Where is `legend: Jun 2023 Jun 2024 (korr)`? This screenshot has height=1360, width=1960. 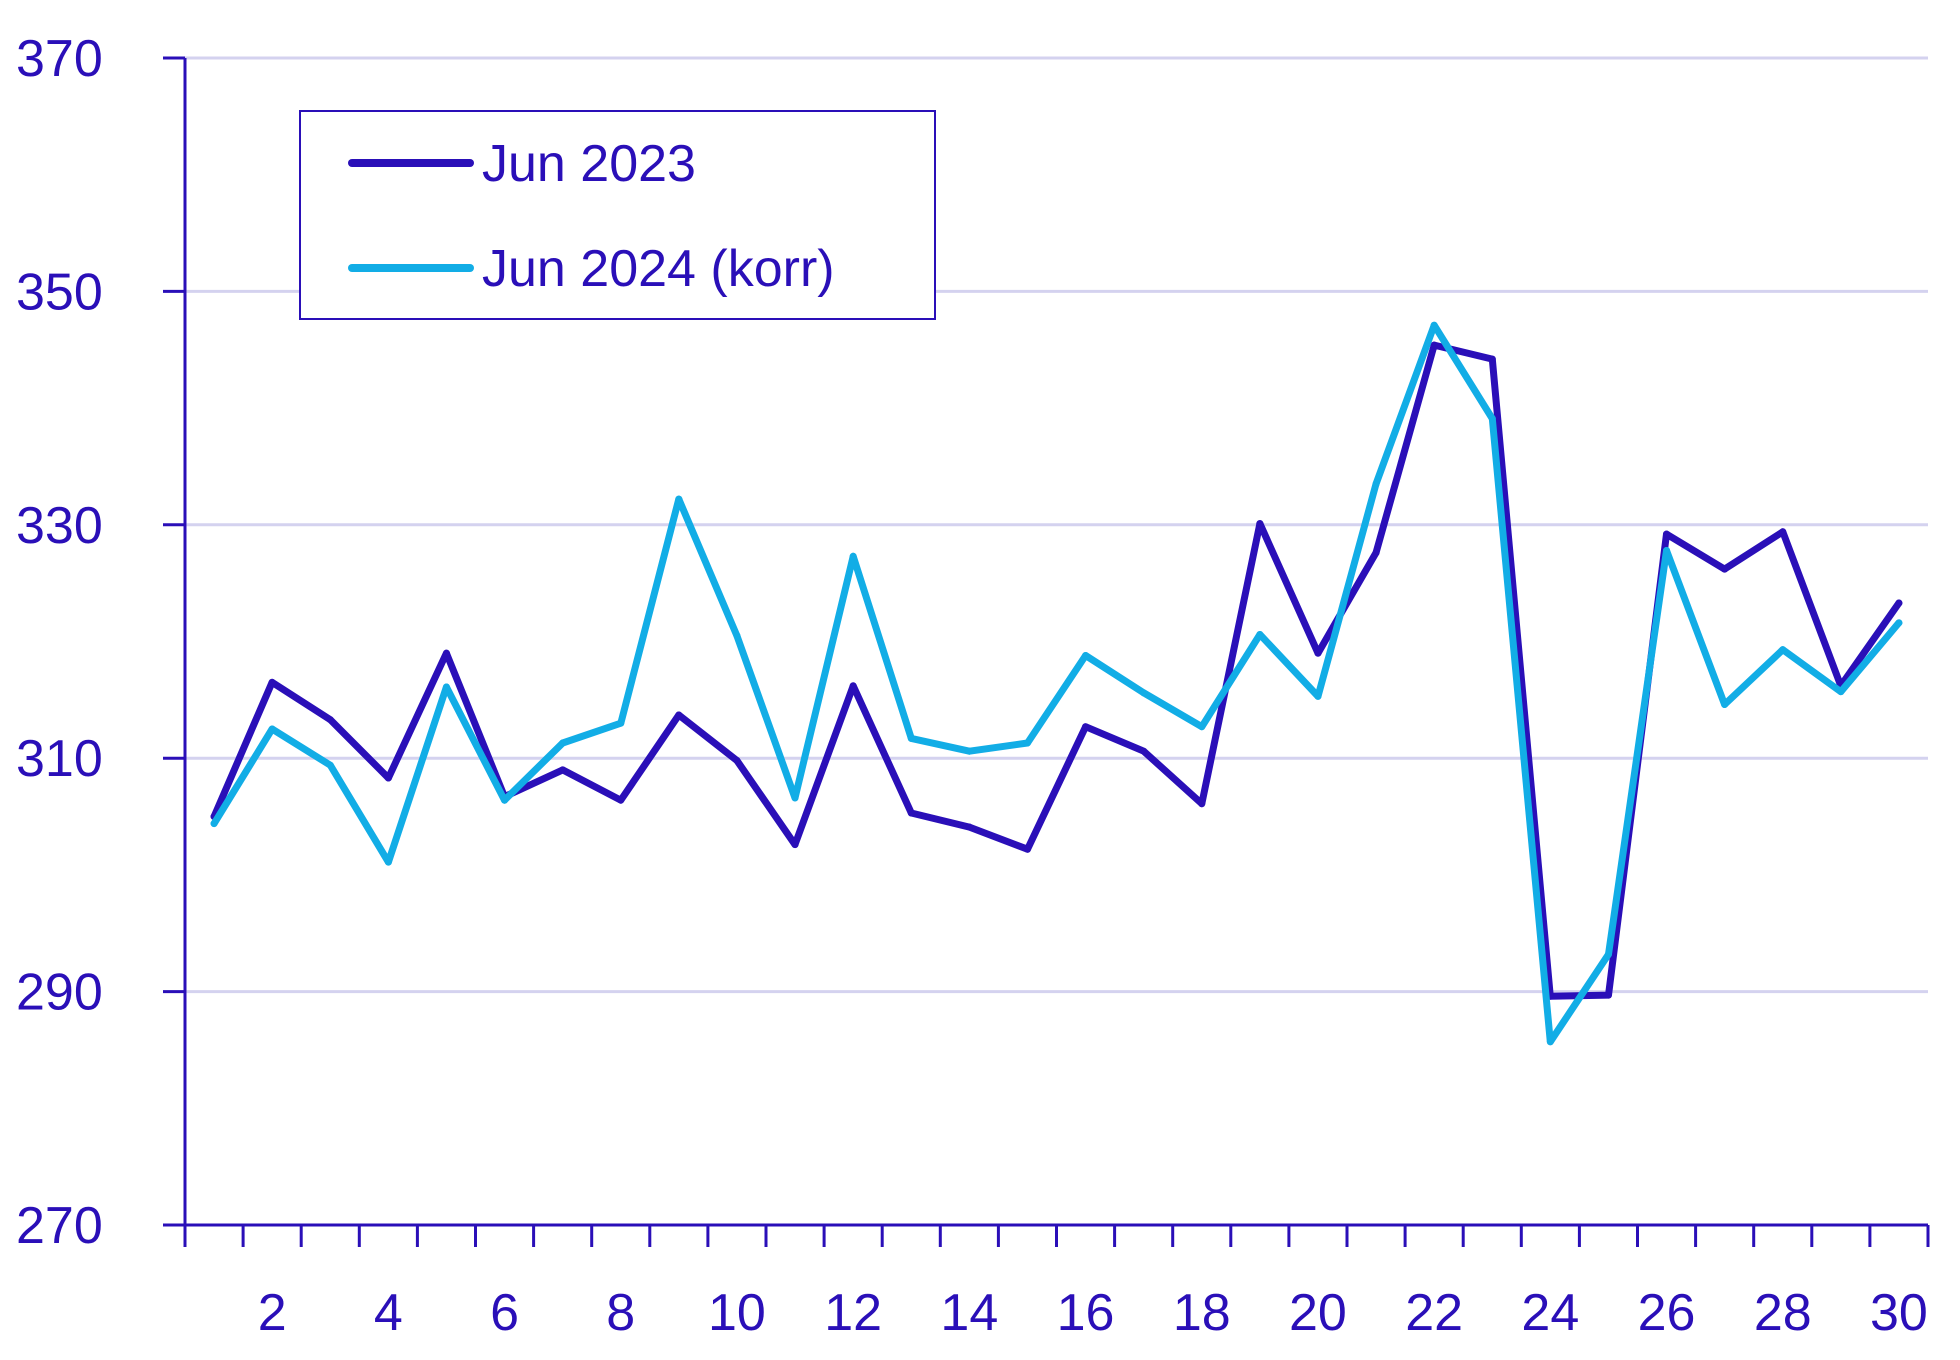
legend: Jun 2023 Jun 2024 (korr) is located at coordinates (617, 215).